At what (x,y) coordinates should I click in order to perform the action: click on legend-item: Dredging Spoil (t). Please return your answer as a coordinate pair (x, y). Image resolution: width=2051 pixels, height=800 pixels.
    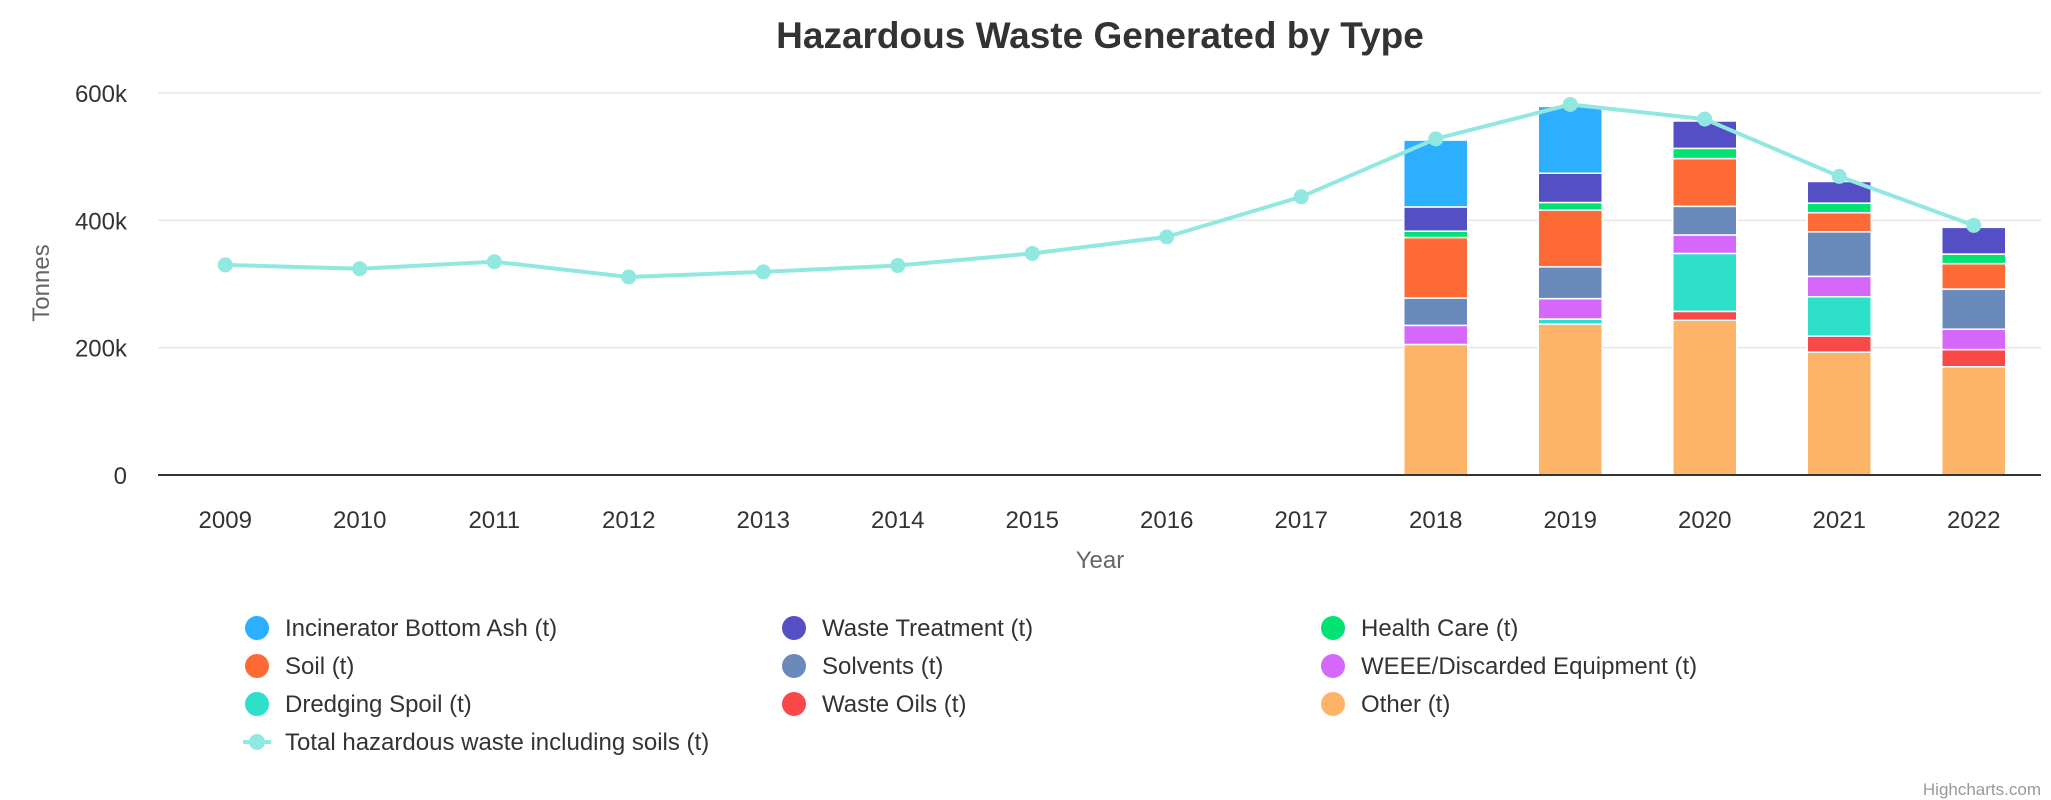
    Looking at the image, I should click on (358, 704).